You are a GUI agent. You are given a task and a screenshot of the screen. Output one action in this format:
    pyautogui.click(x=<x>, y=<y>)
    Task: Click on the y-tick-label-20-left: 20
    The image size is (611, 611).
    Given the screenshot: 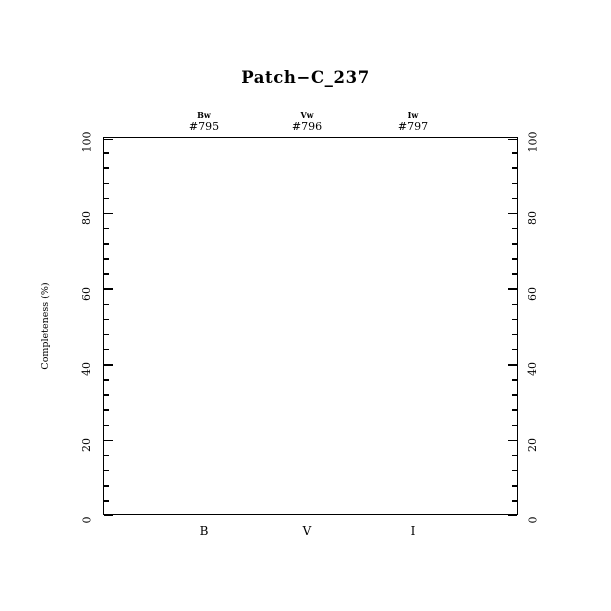 What is the action you would take?
    pyautogui.click(x=86, y=445)
    